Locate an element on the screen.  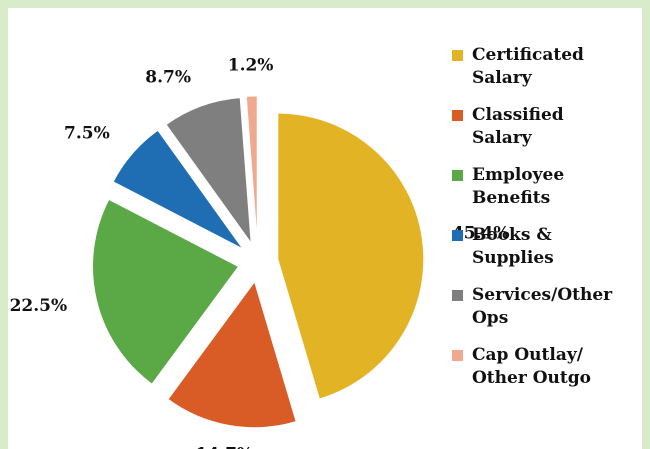
legend-label: Classified Salary is located at coordinates (518, 126).